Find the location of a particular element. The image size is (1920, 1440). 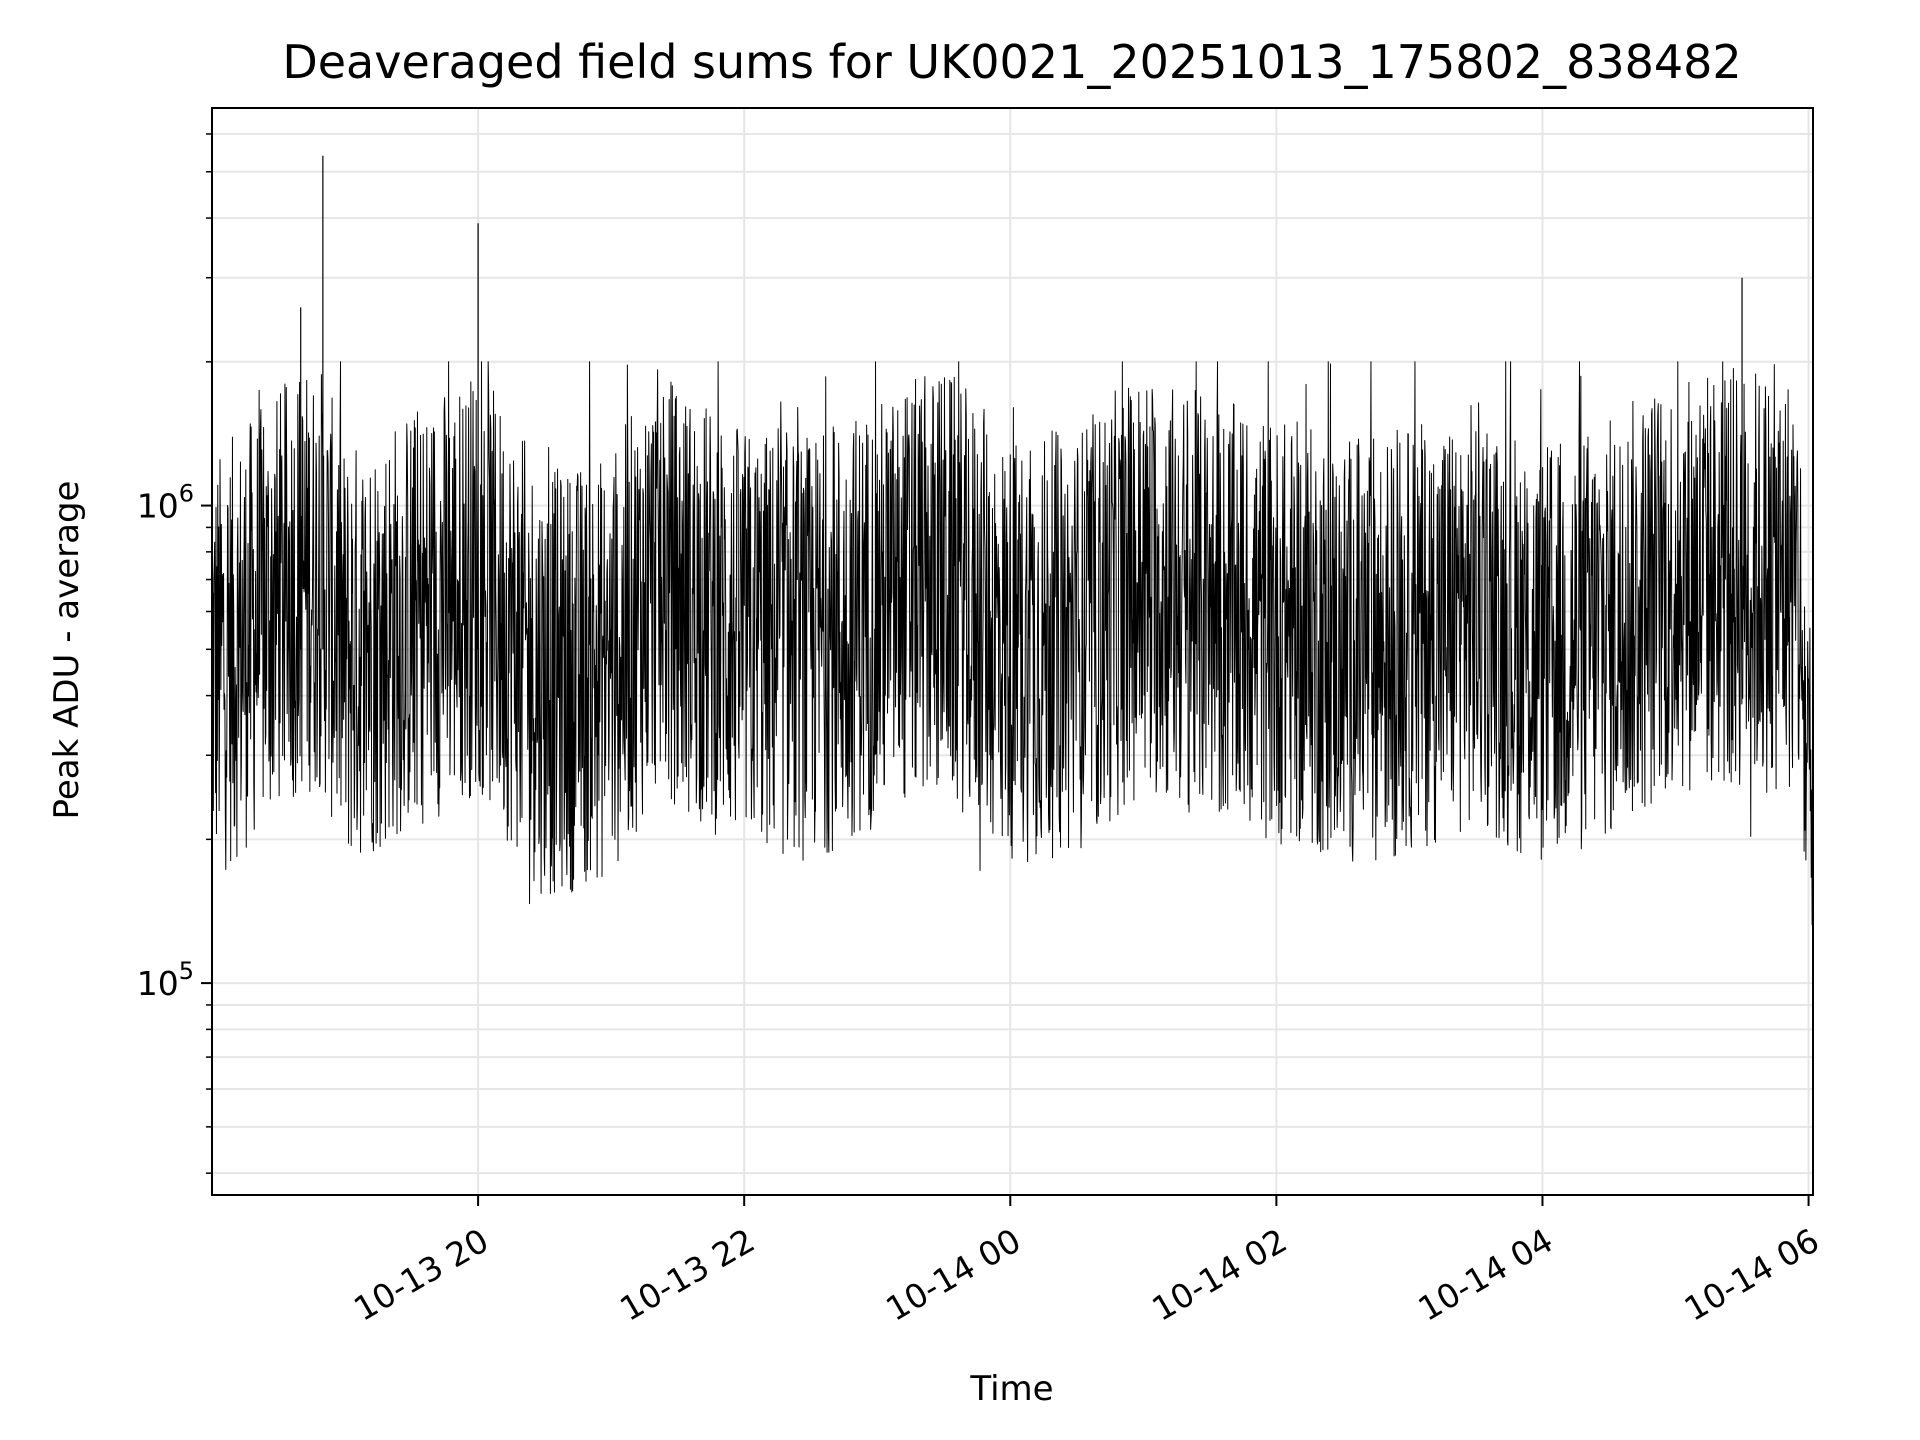

y-tick-label: 10⁶ is located at coordinates (165, 503).